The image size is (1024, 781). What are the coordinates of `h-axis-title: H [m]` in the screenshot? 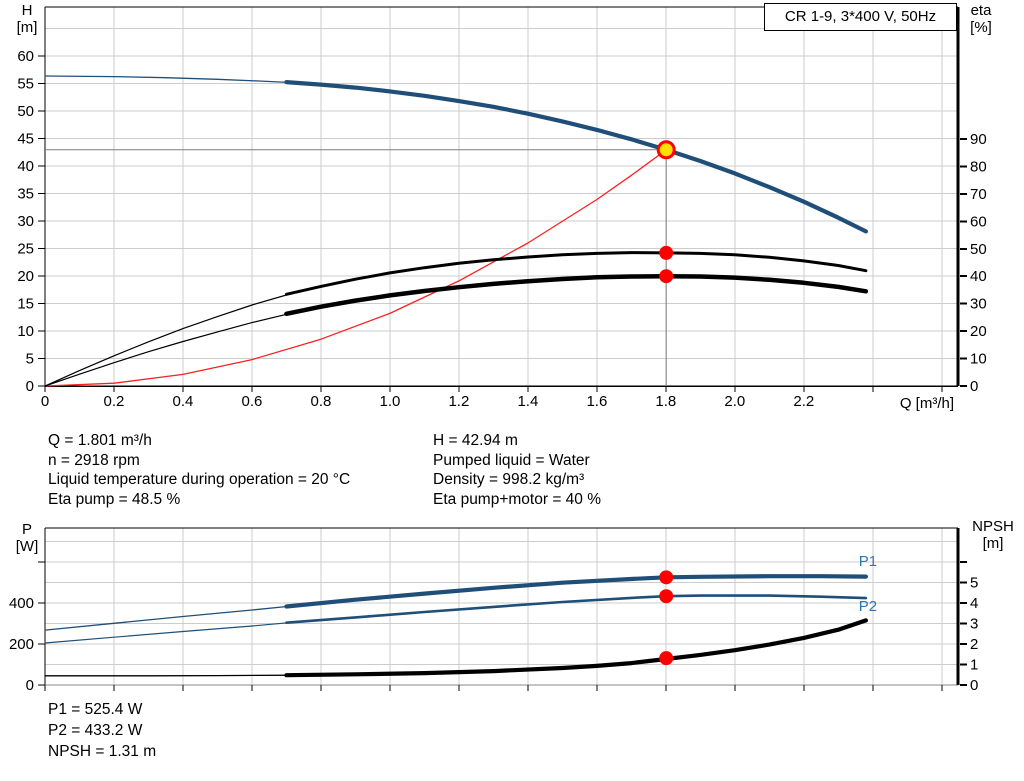 It's located at (27, 19).